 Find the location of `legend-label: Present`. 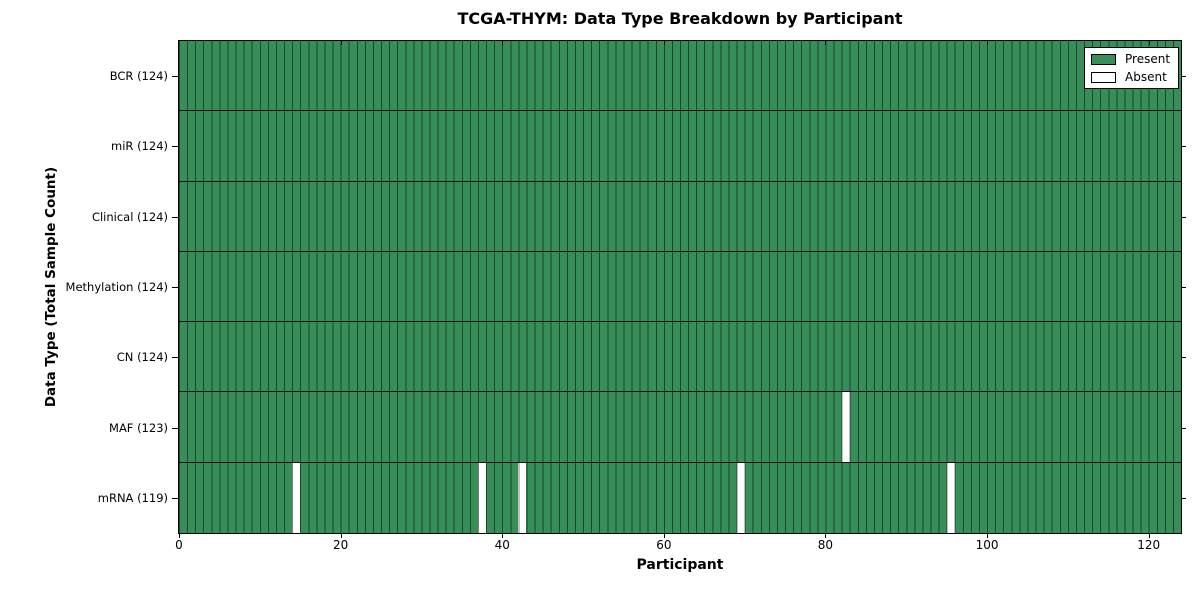

legend-label: Present is located at coordinates (1148, 59).